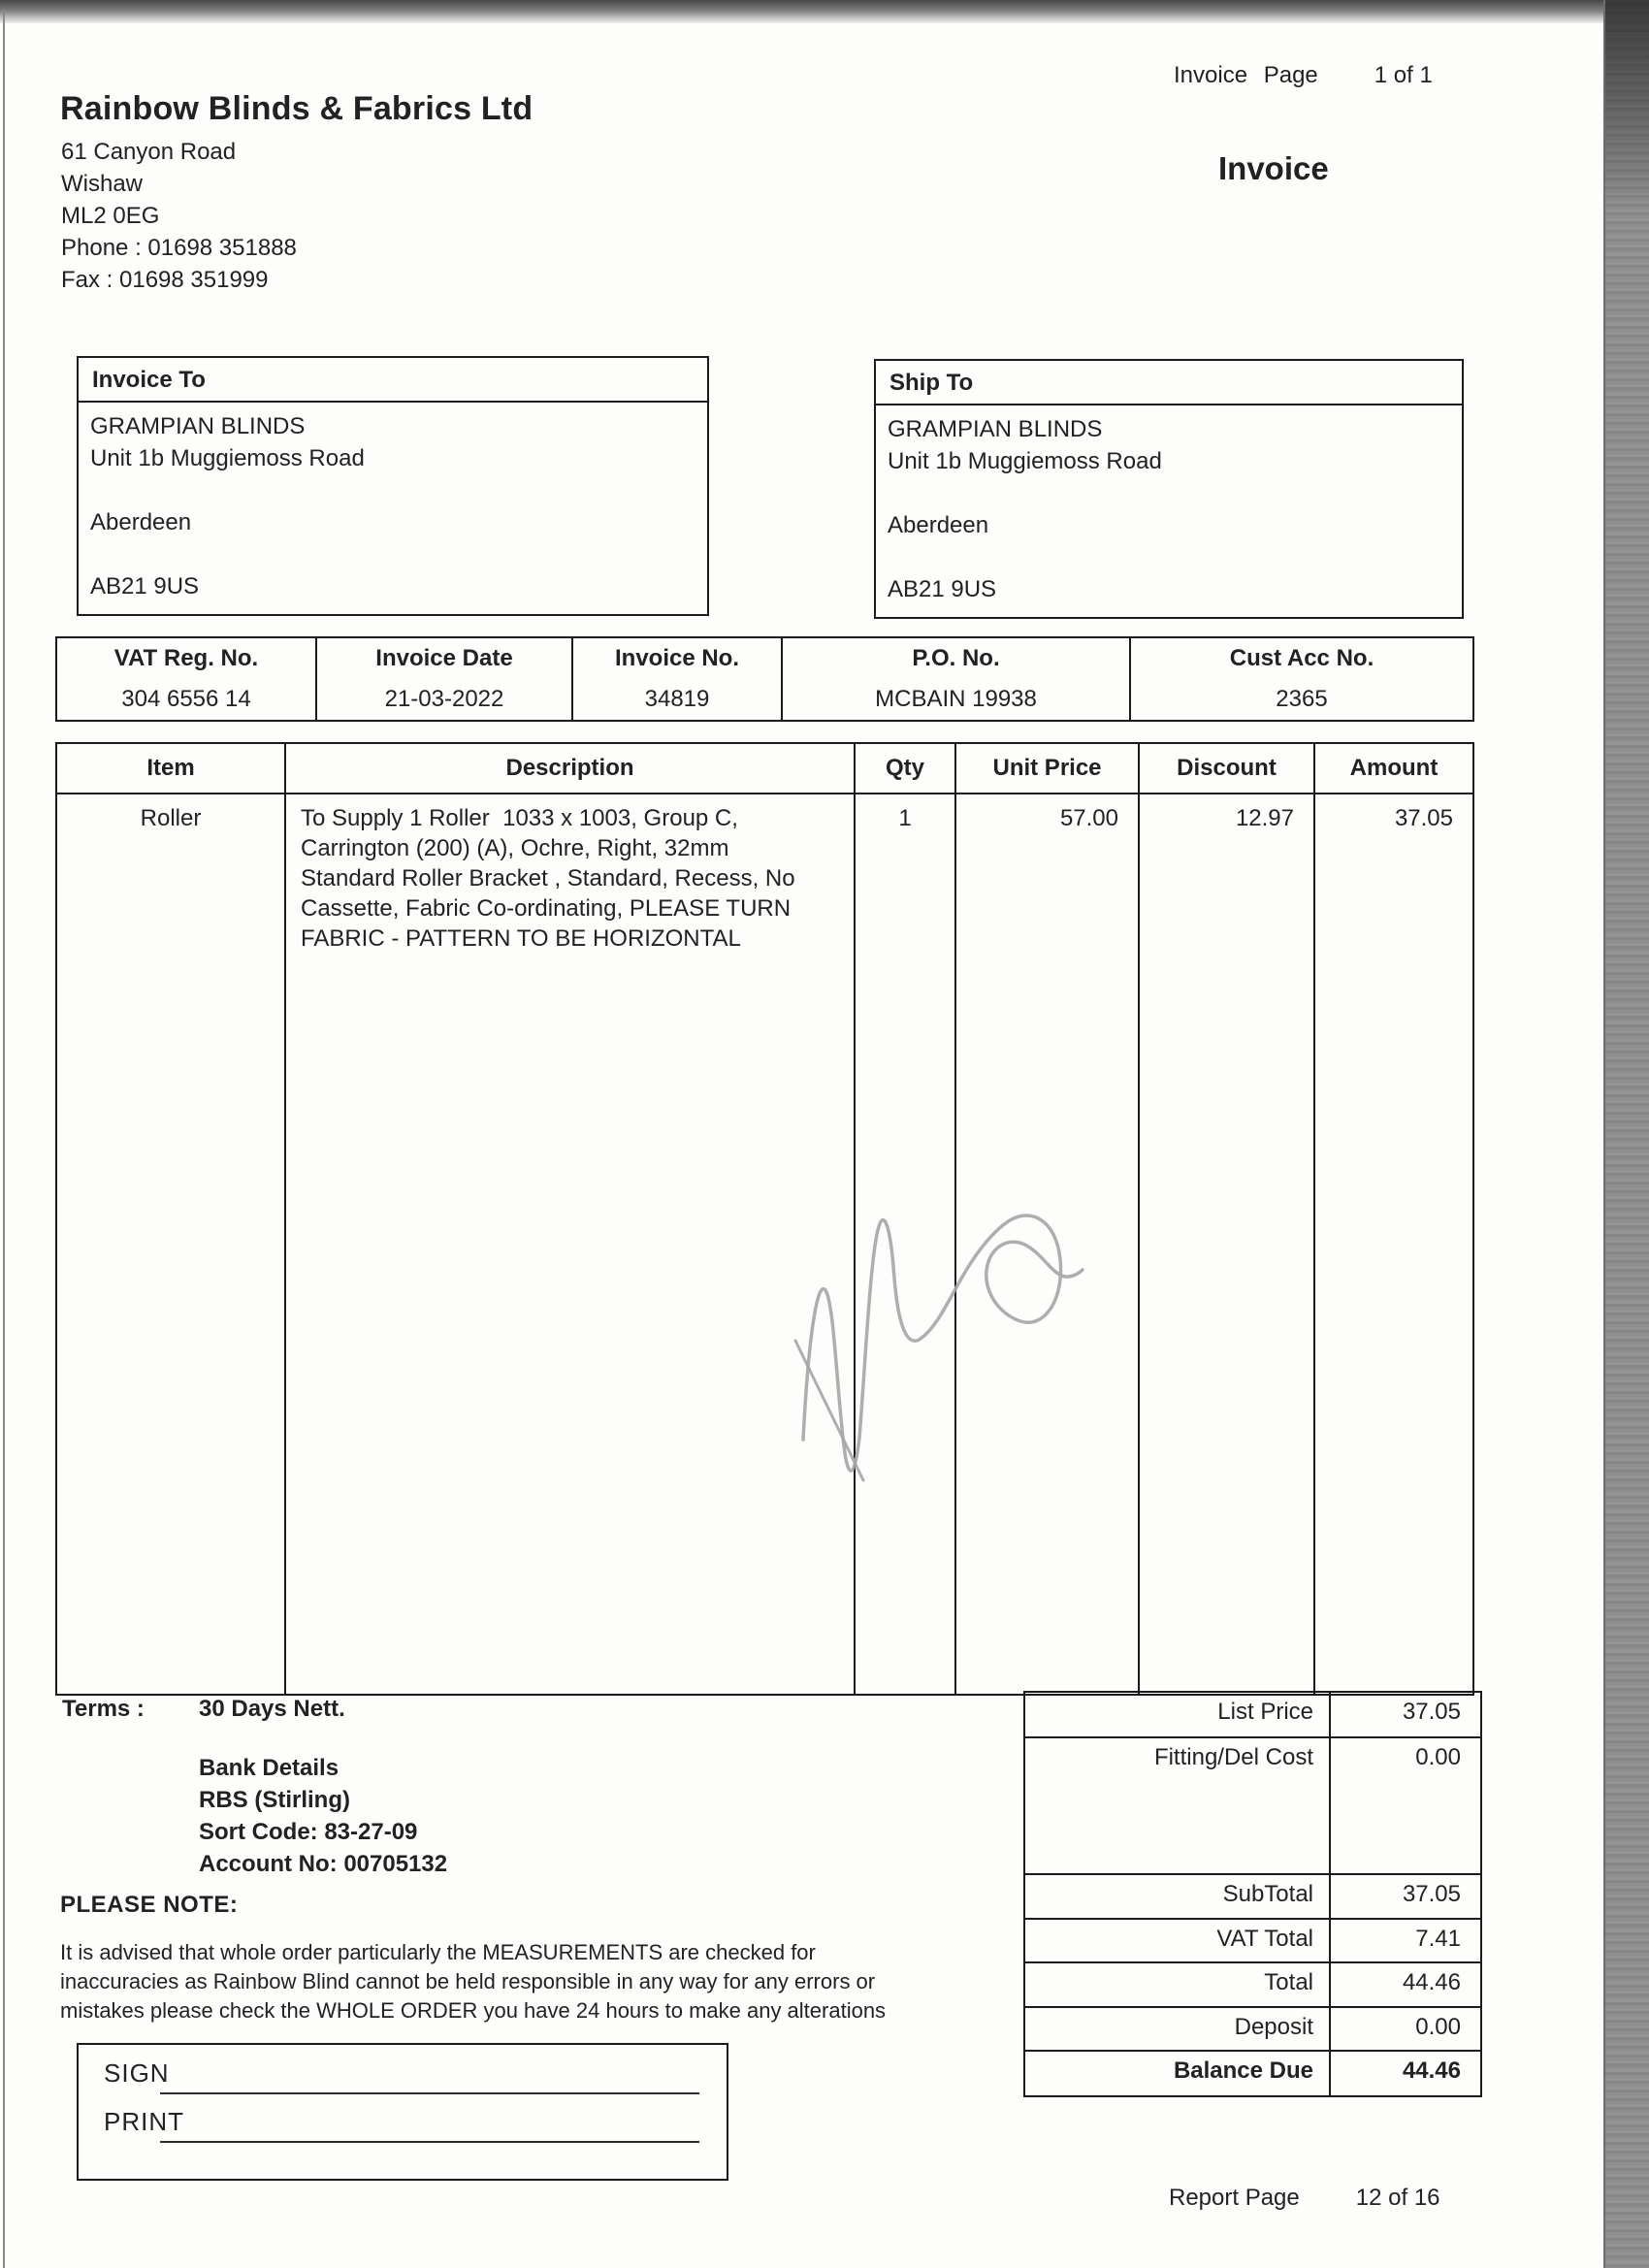 The height and width of the screenshot is (2268, 1649). What do you see at coordinates (938, 525) in the screenshot?
I see `ship-to-line: Aberdeen` at bounding box center [938, 525].